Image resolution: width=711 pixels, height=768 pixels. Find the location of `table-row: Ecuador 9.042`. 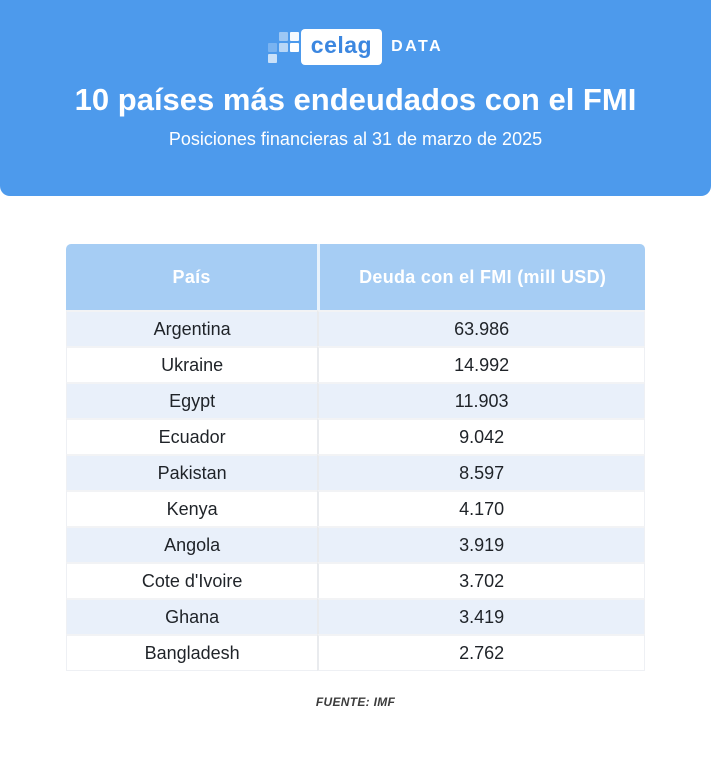

table-row: Ecuador 9.042 is located at coordinates (355, 436).